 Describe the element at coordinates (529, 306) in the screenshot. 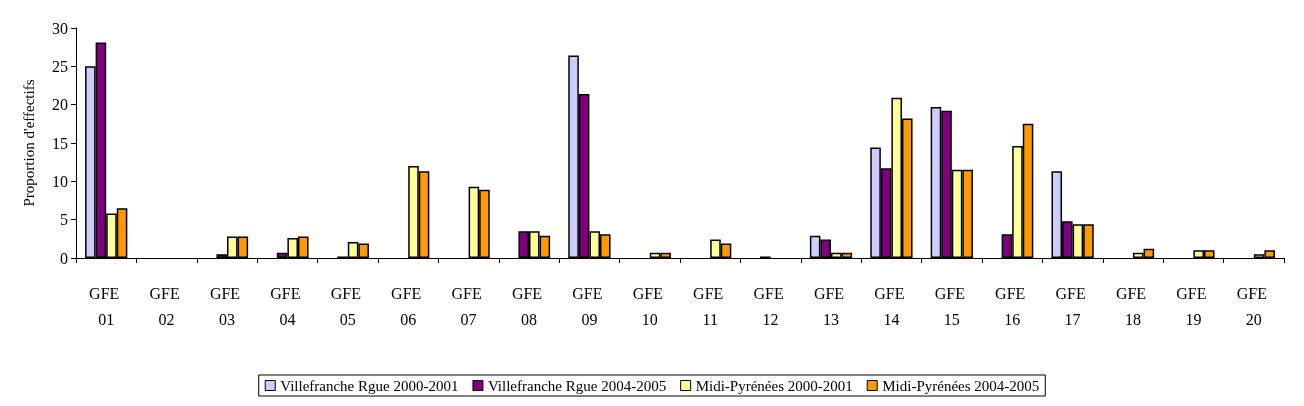

I see `x-tick-label: GFE 08` at that location.